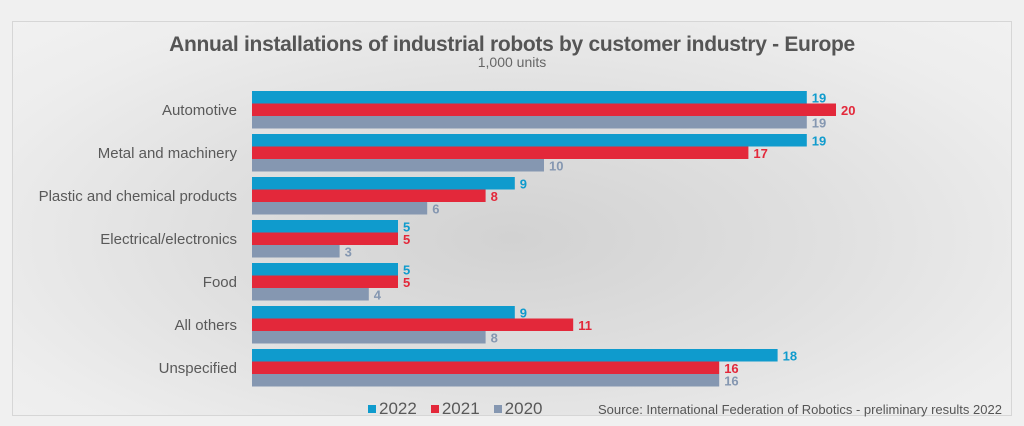 The height and width of the screenshot is (426, 1024). What do you see at coordinates (731, 368) in the screenshot?
I see `value-label-unspecified-2021: 16` at bounding box center [731, 368].